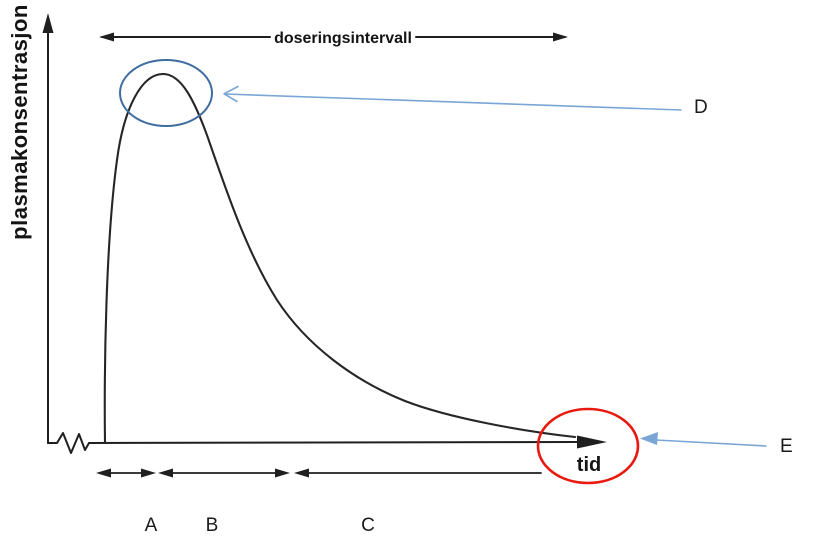  What do you see at coordinates (165, 473) in the screenshot?
I see `interval-b-left-arrowhead-icon` at bounding box center [165, 473].